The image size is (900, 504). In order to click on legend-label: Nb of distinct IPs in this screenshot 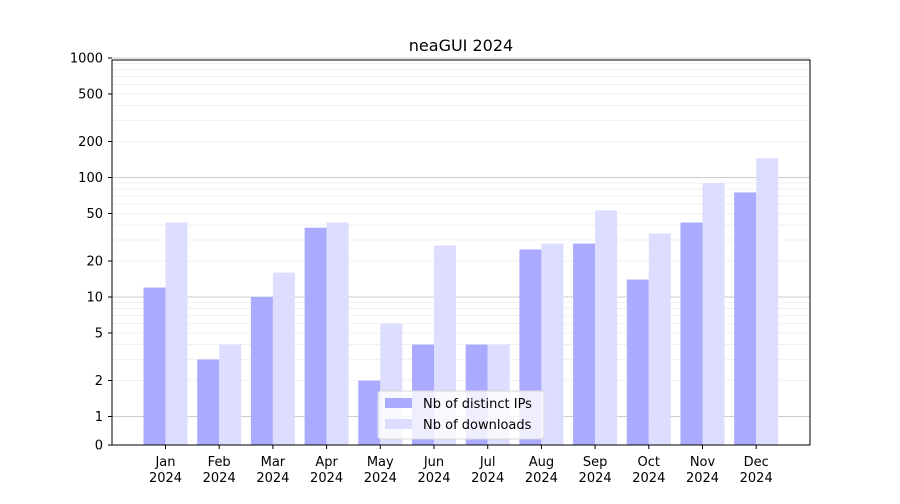, I will do `click(477, 404)`.